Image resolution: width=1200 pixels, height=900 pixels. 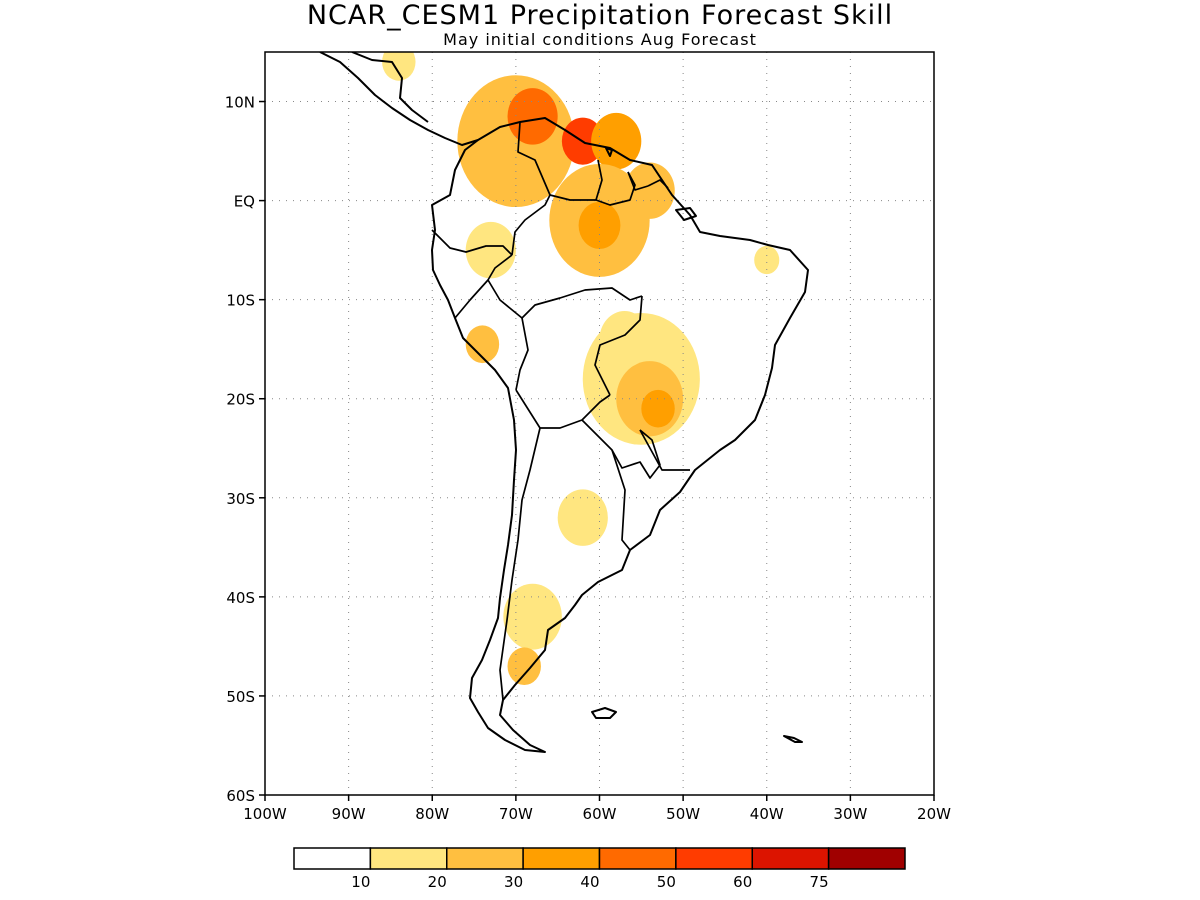 What do you see at coordinates (240, 598) in the screenshot?
I see `lat-tick-label: 40S` at bounding box center [240, 598].